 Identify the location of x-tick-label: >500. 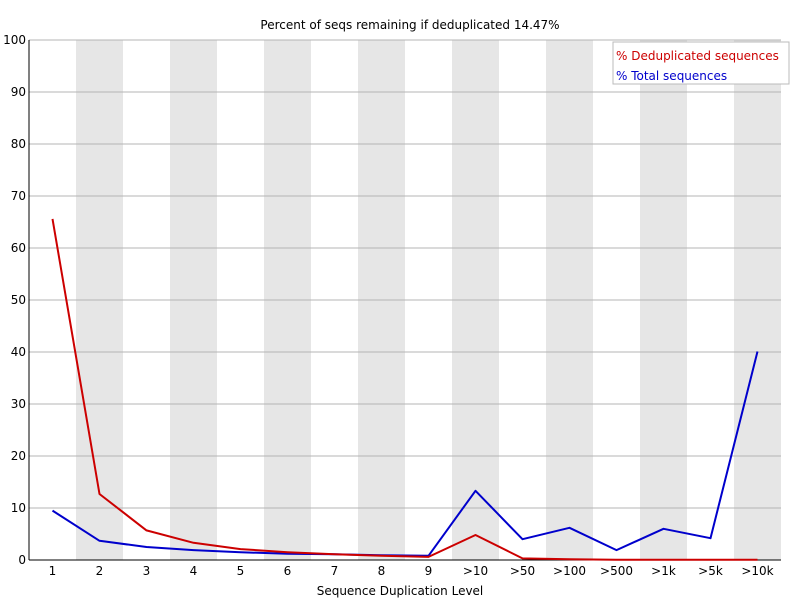
(616, 571).